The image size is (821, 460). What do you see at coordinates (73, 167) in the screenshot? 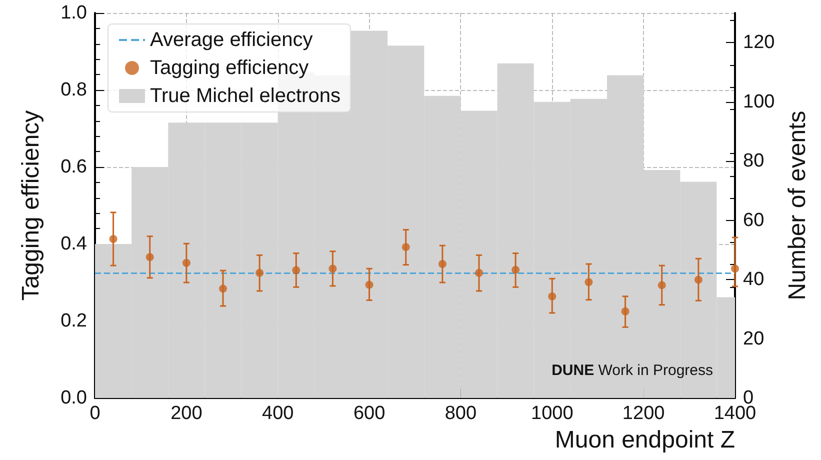
I see `y-tick-label: 0.6` at bounding box center [73, 167].